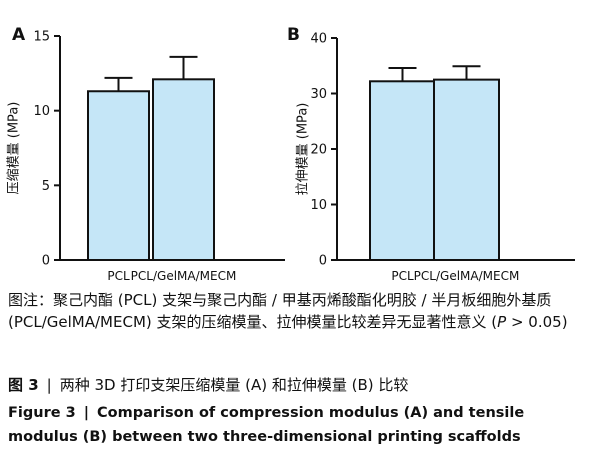 The width and height of the screenshot is (599, 470). I want to click on panel-a-category-label: PCL, so click(118, 276).